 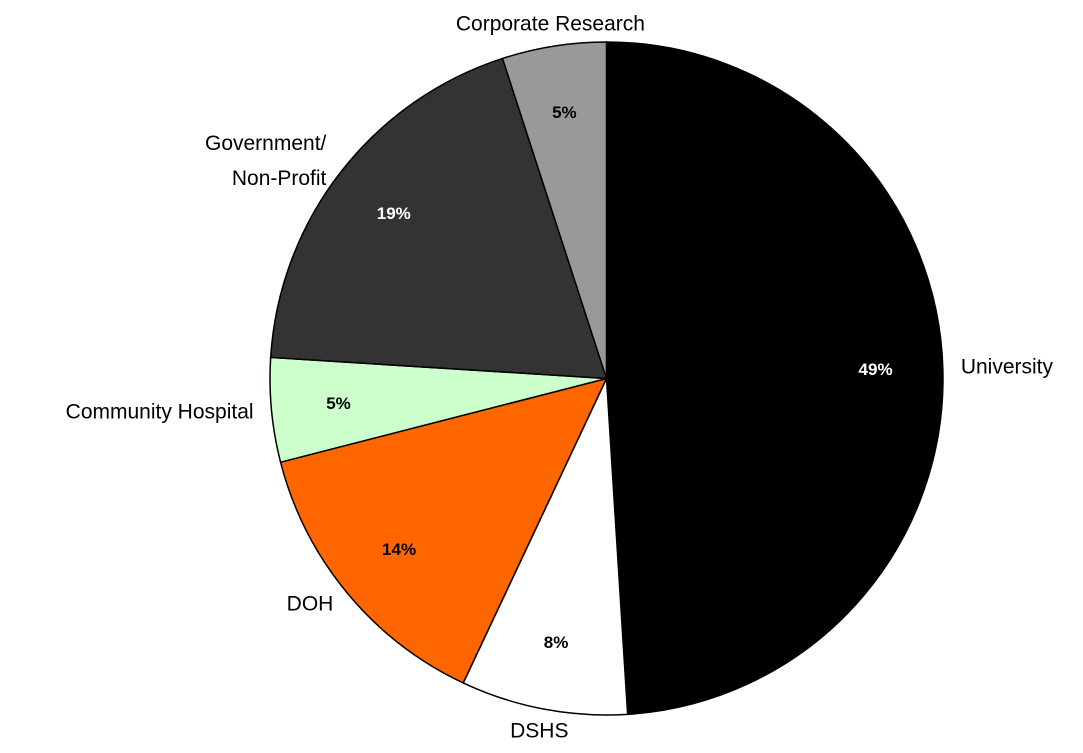 What do you see at coordinates (399, 550) in the screenshot?
I see `slice-value-label: 14%` at bounding box center [399, 550].